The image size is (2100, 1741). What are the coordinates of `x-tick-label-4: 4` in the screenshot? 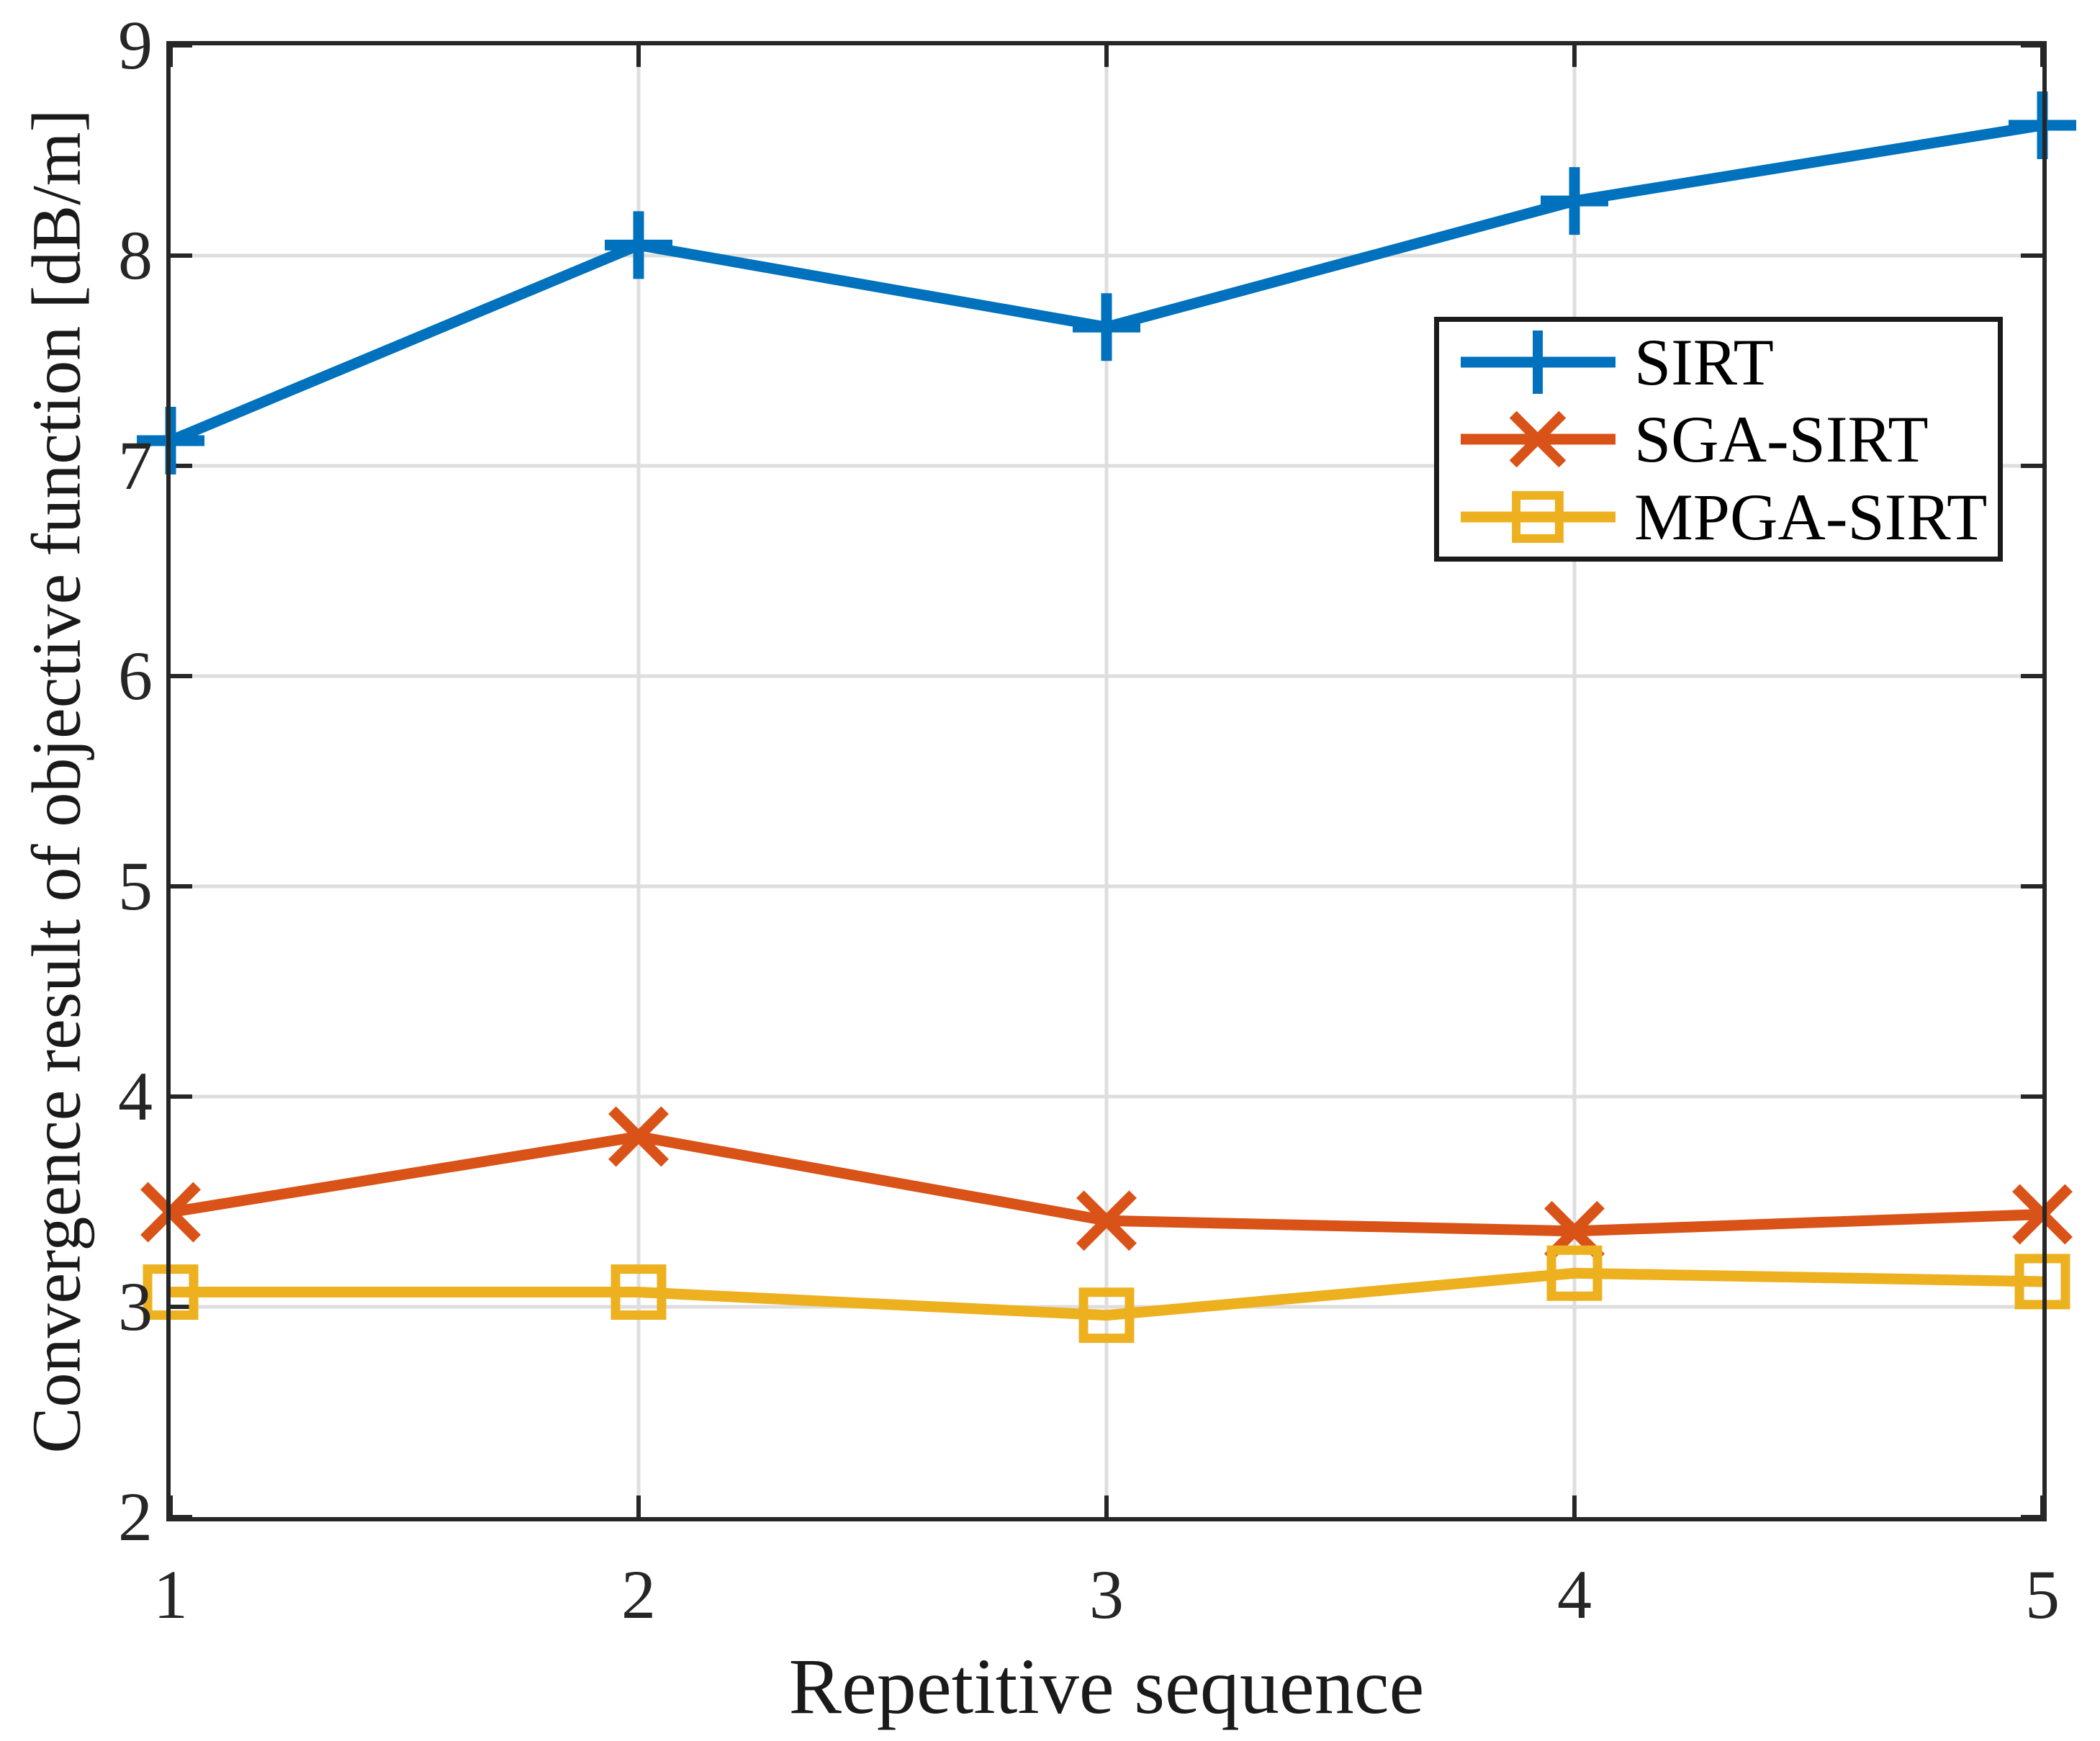 It's located at (1575, 1594).